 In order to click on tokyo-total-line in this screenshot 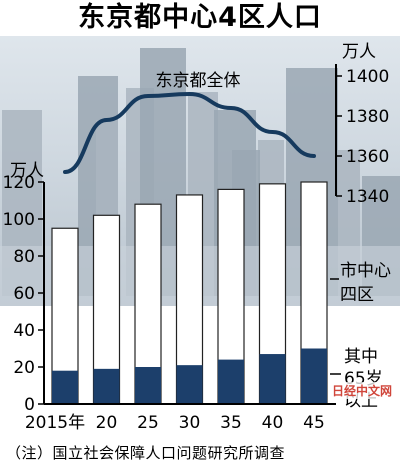, I will do `click(189, 132)`.